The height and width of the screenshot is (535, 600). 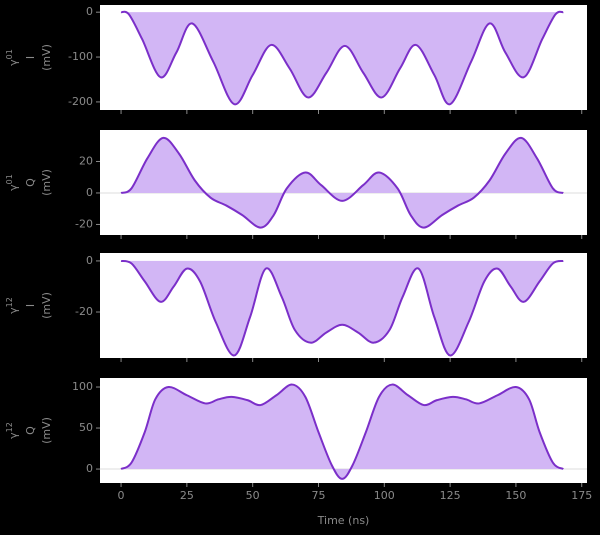 I want to click on y-axis-label: γ01 Q (mV), so click(x=29, y=182).